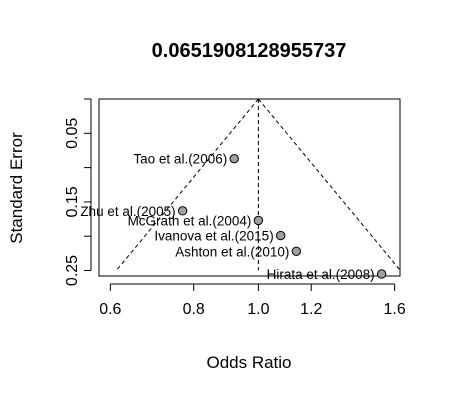 The height and width of the screenshot is (400, 450). I want to click on y-tick-label: 0.05, so click(72, 133).